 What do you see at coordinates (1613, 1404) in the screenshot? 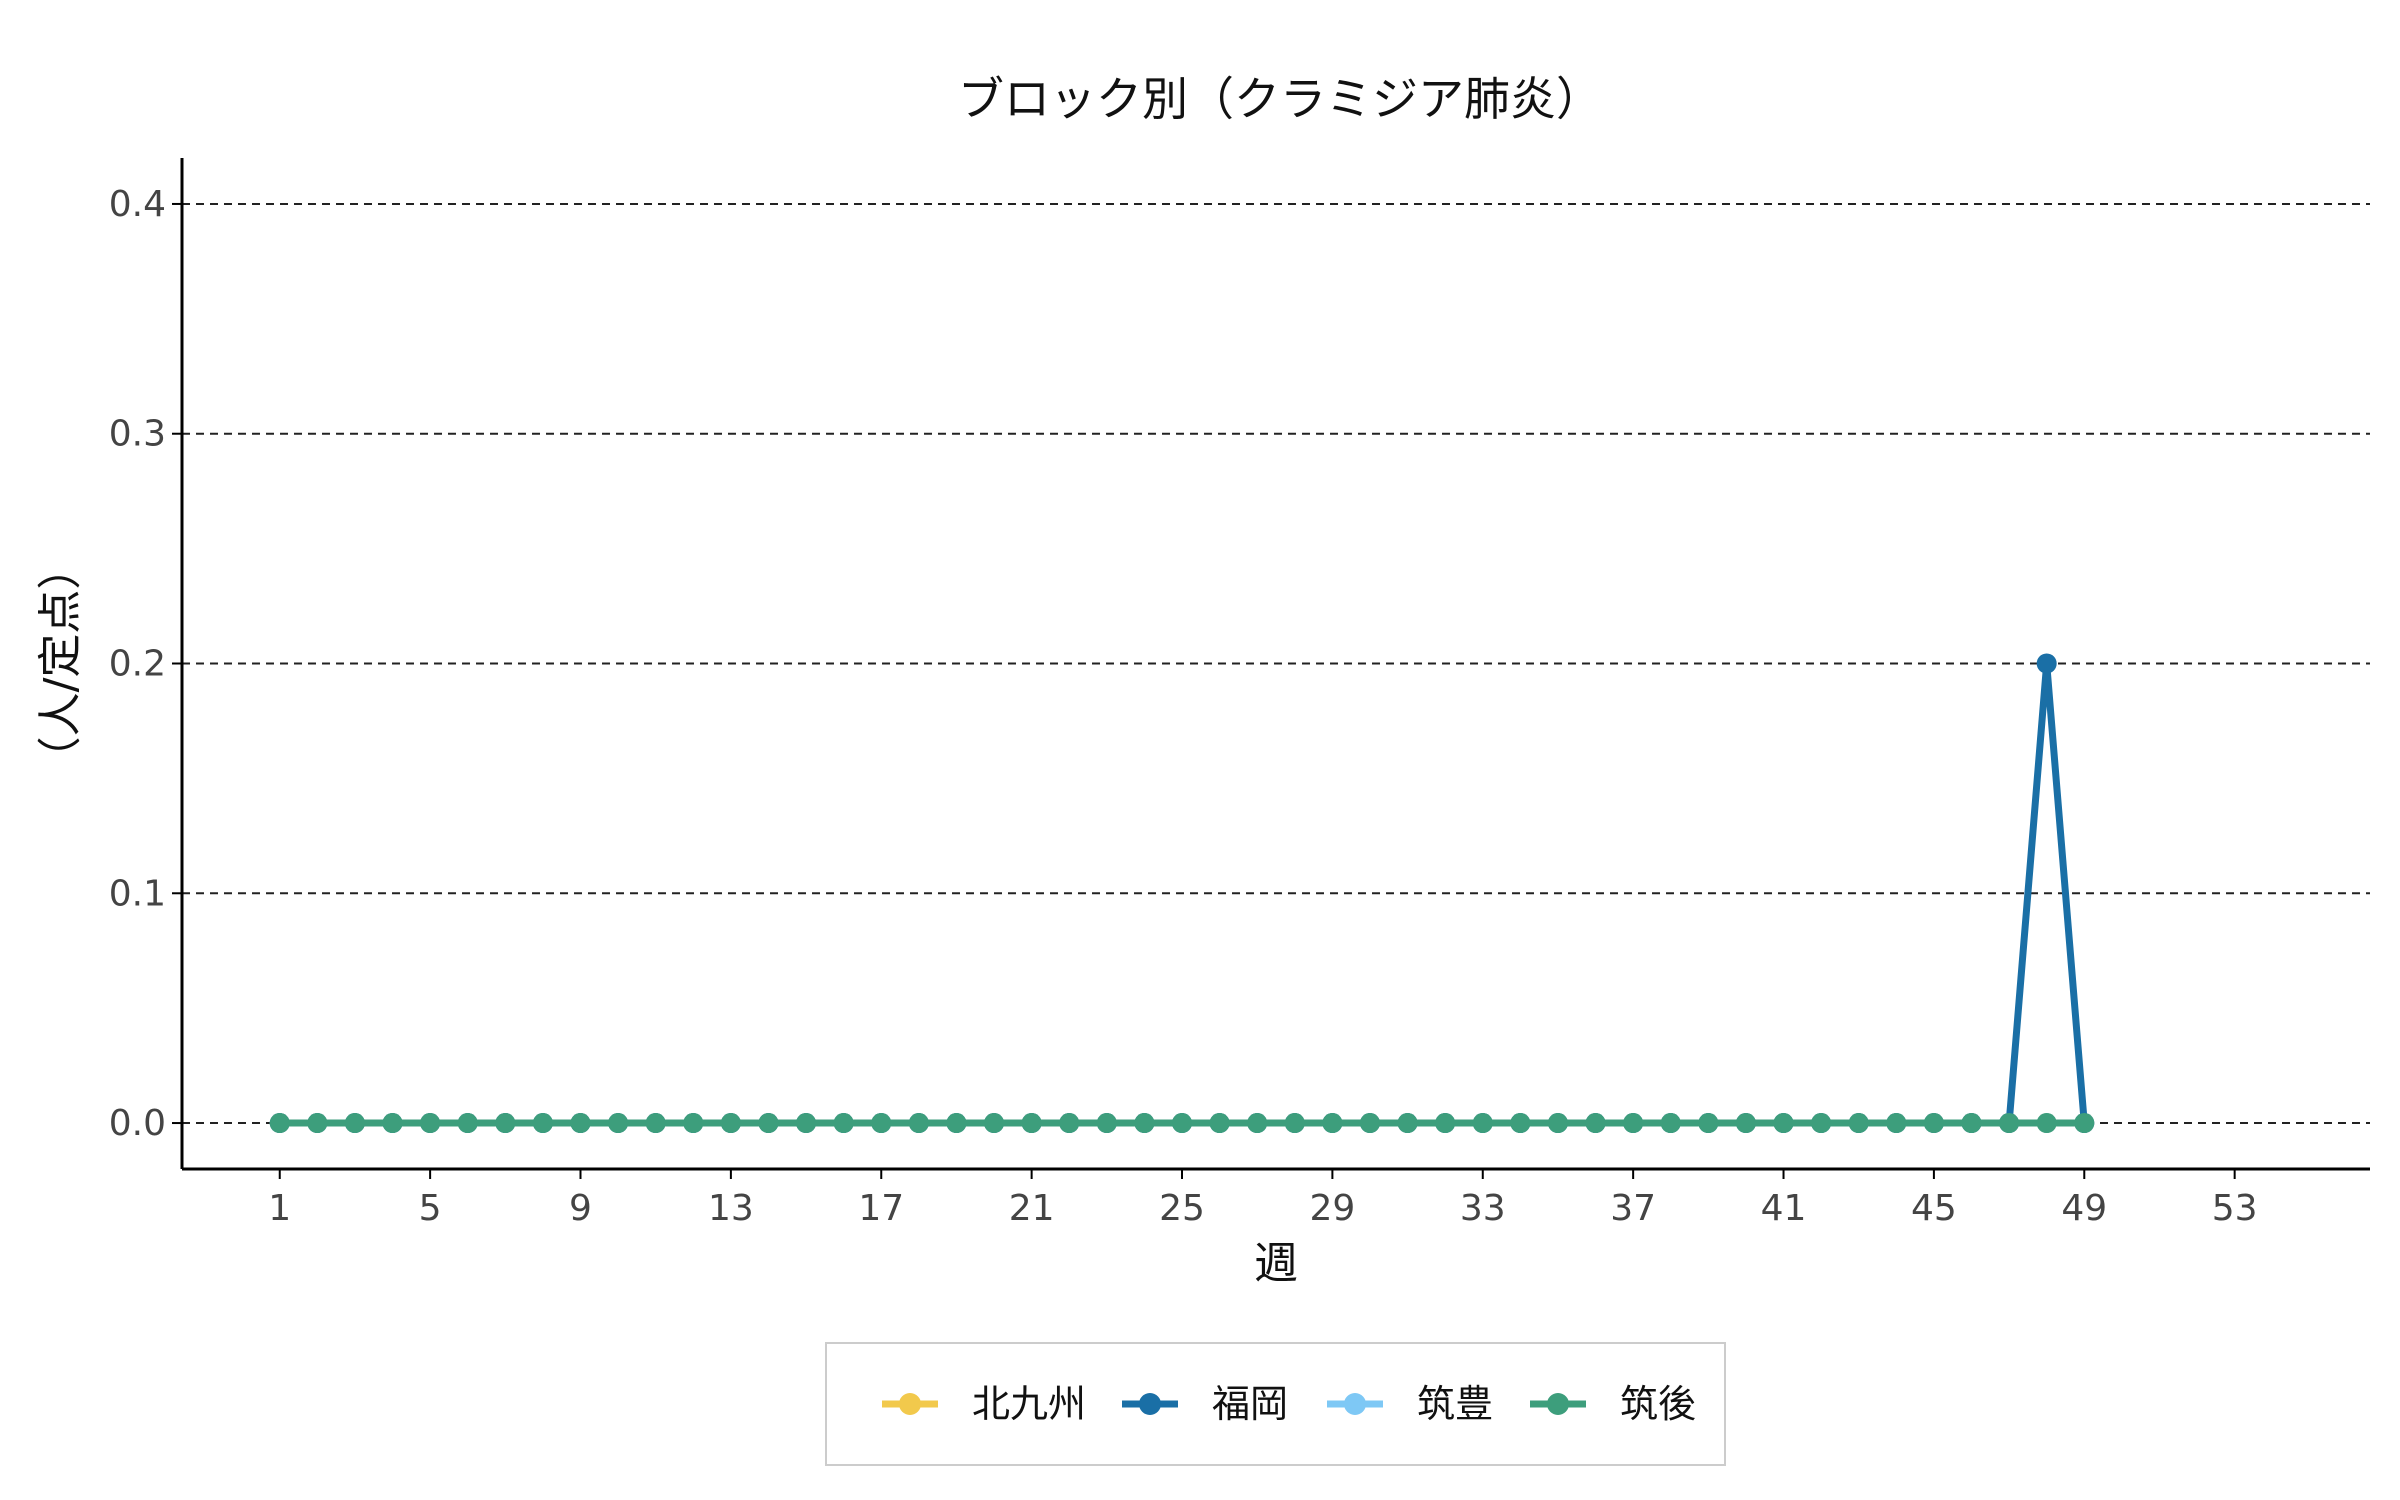
I see `legend-item: 筑後` at bounding box center [1613, 1404].